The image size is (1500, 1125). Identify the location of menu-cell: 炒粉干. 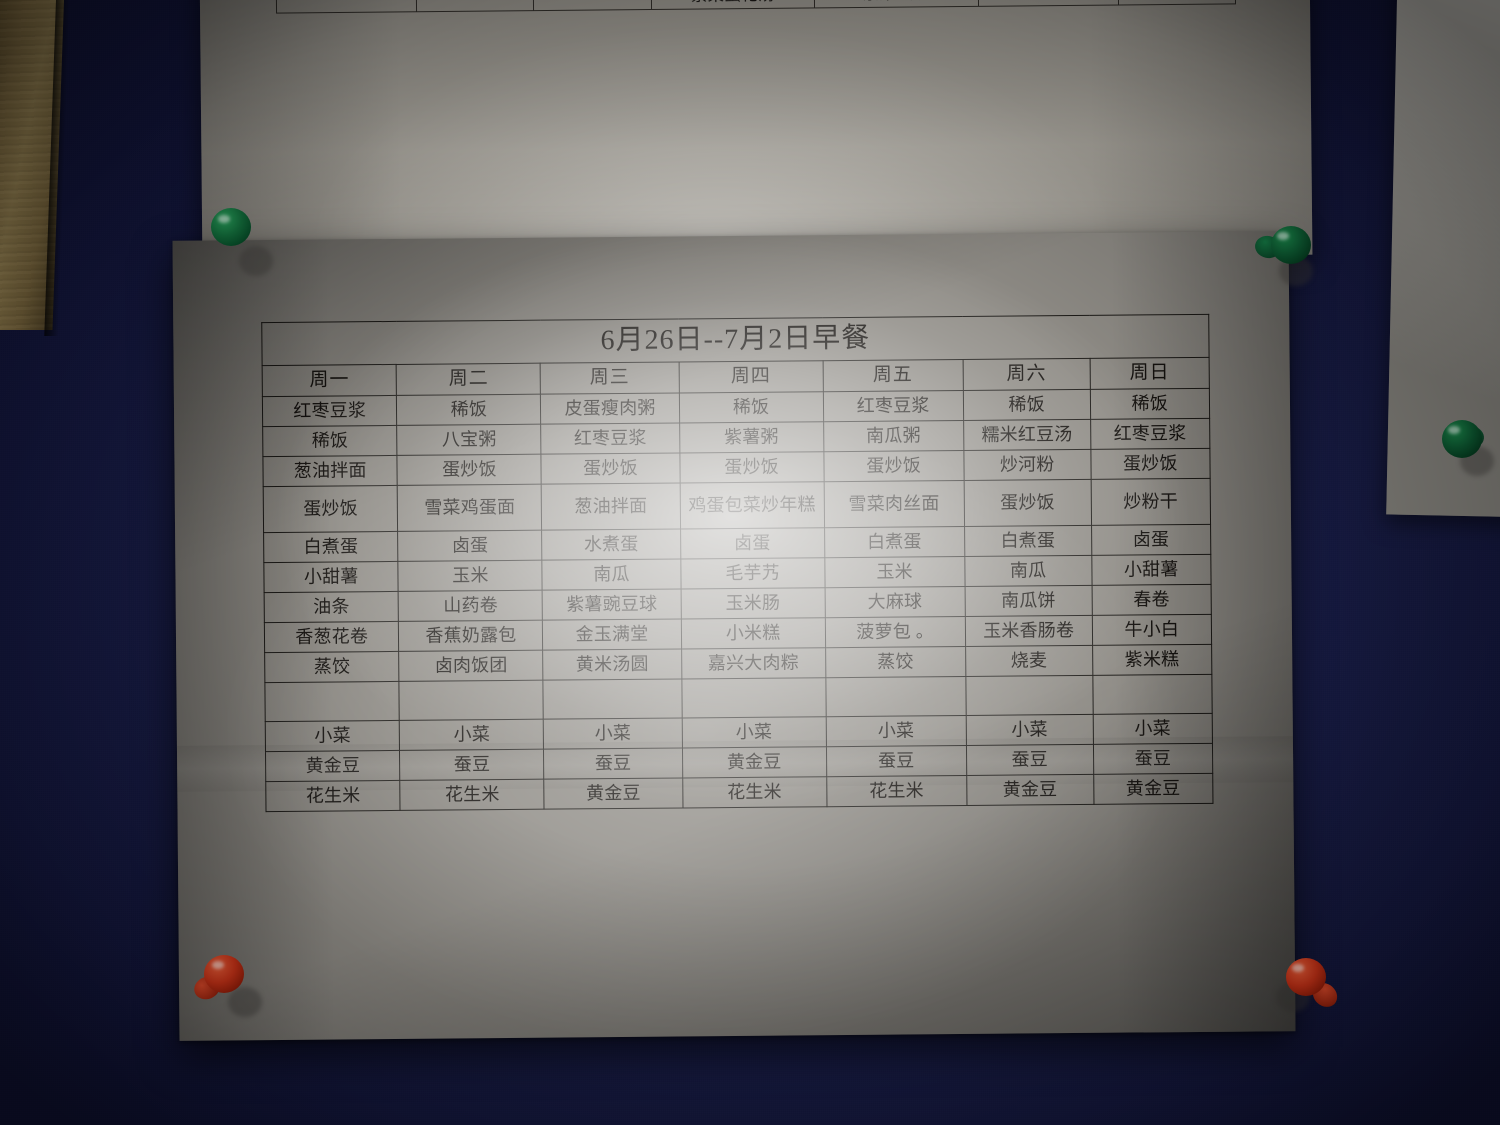
(1150, 502).